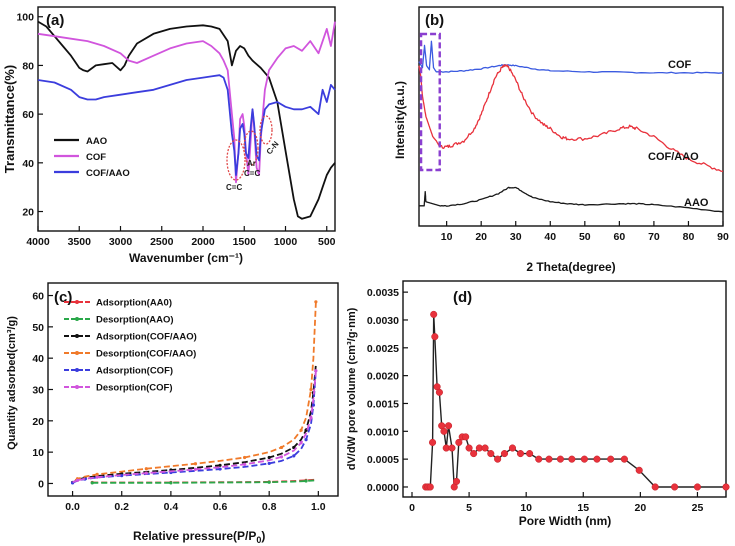  What do you see at coordinates (678, 134) in the screenshot?
I see `panel-b-series-labels: COF COF/AAO AAO` at bounding box center [678, 134].